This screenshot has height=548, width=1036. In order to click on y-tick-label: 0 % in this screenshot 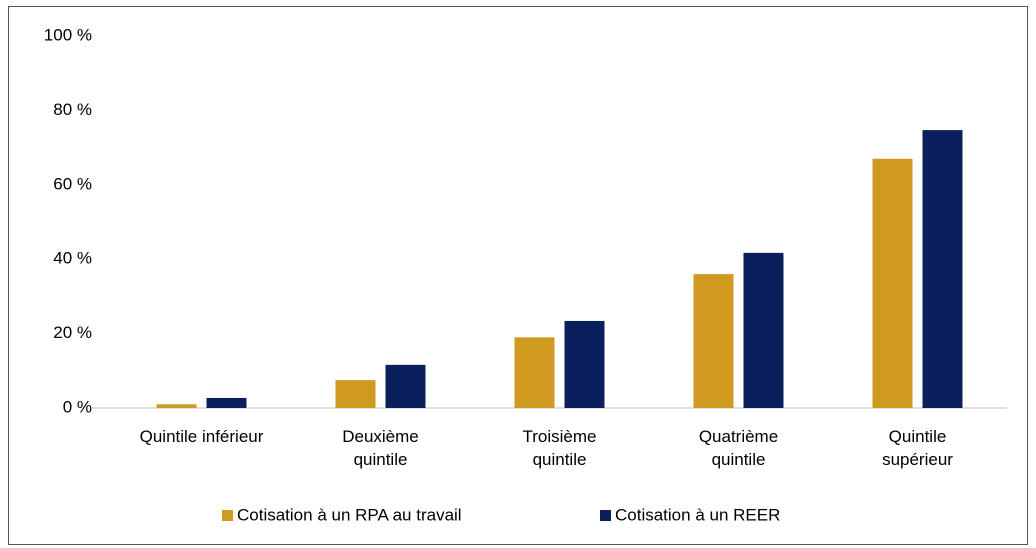, I will do `click(77, 406)`.